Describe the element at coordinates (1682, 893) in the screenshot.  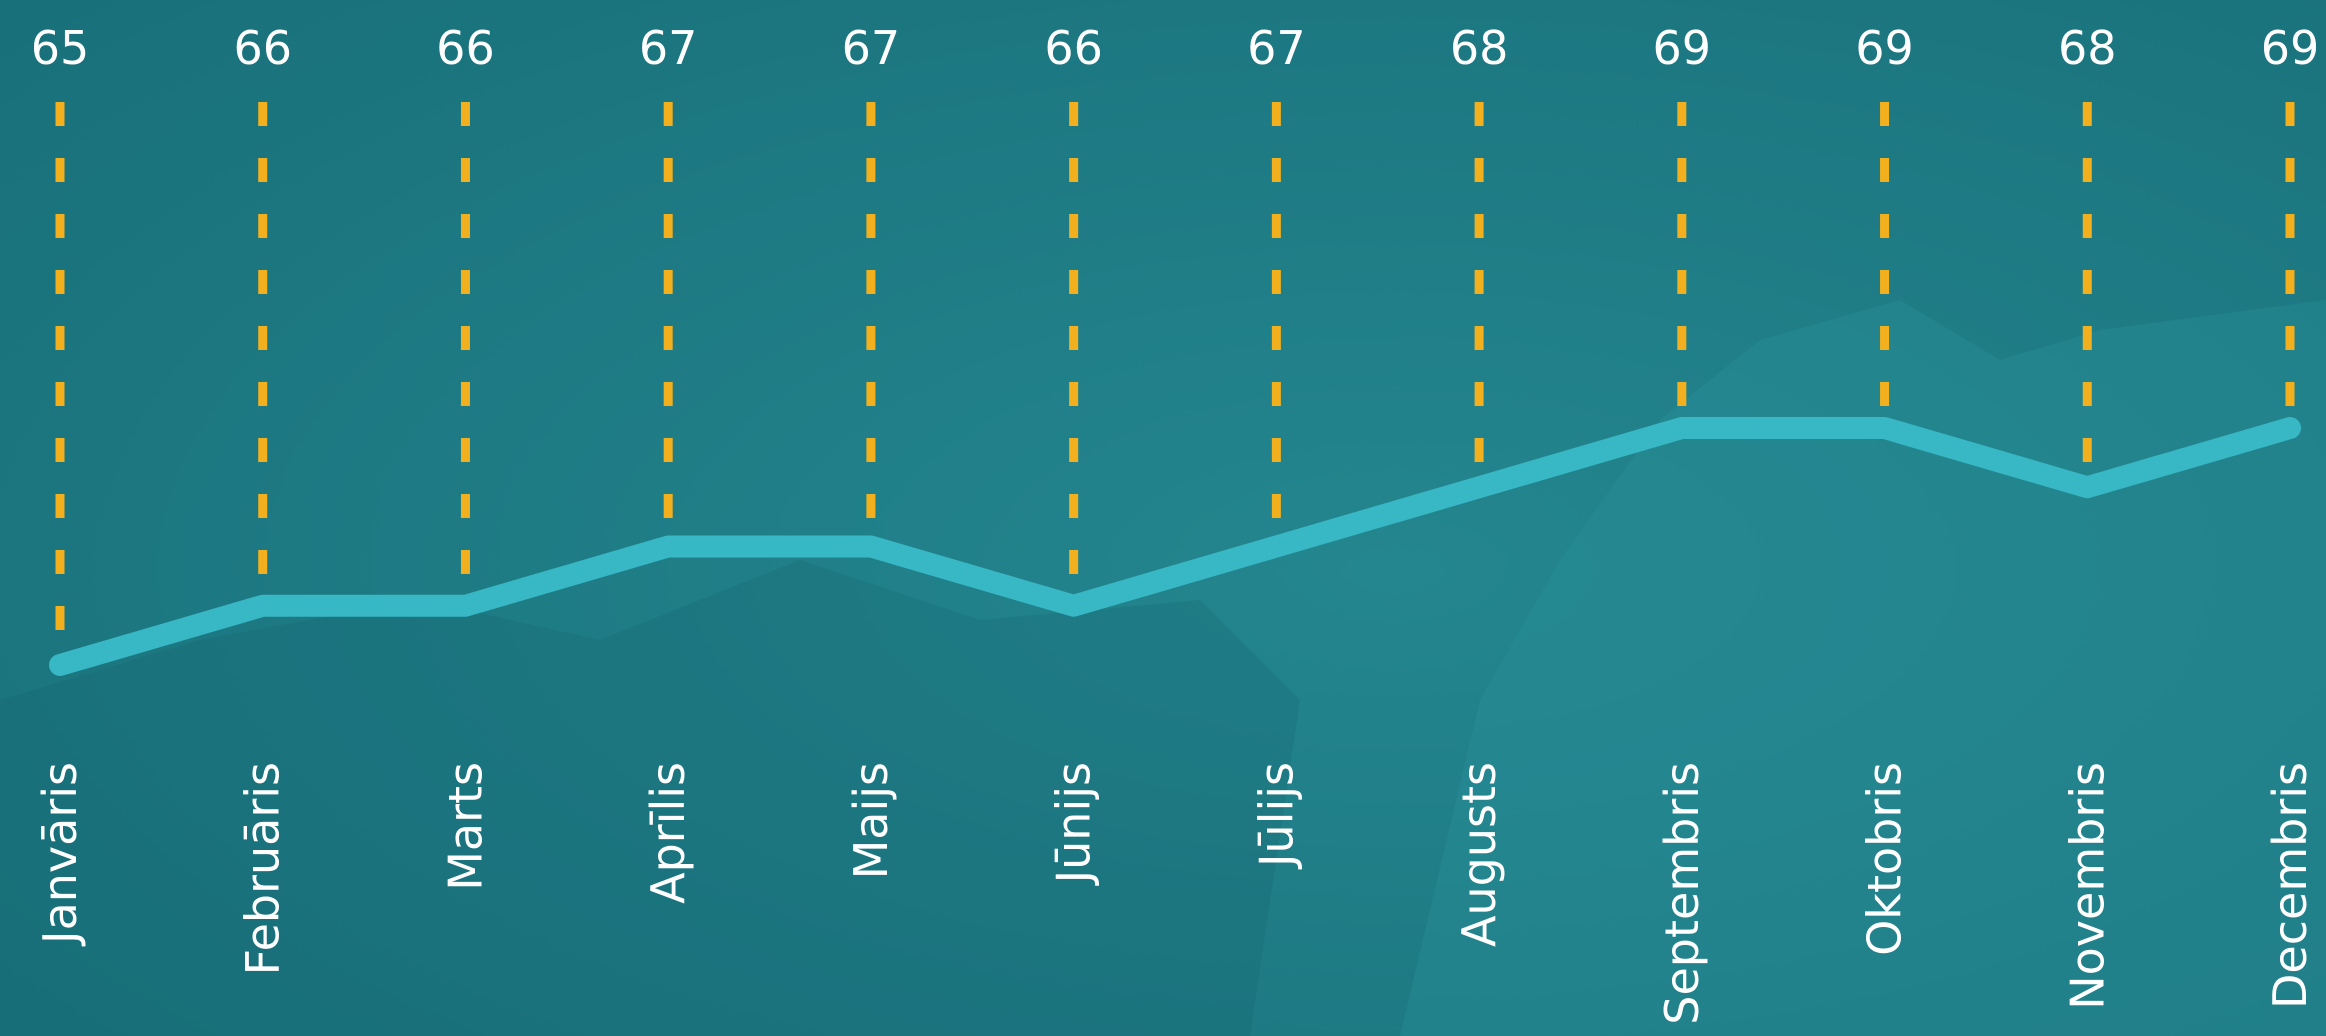
I see `category-label: Septembris` at that location.